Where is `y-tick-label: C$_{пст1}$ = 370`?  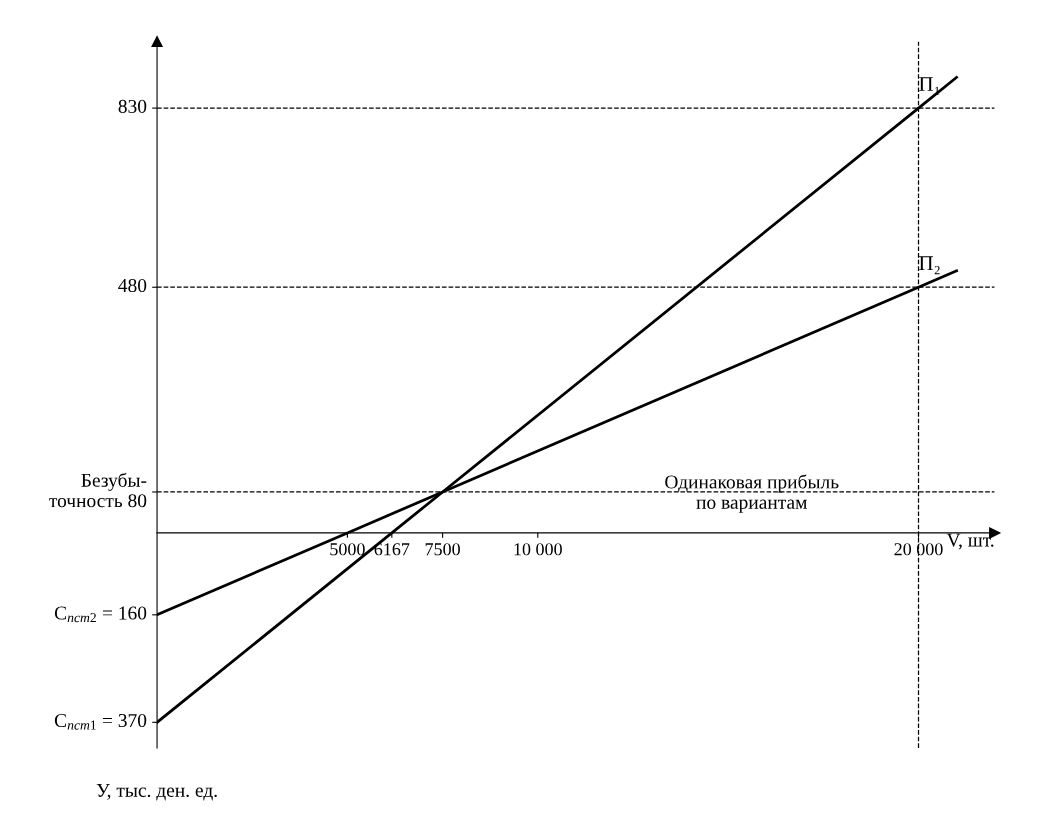
y-tick-label: C$_{пст1}$ = 370 is located at coordinates (100, 721).